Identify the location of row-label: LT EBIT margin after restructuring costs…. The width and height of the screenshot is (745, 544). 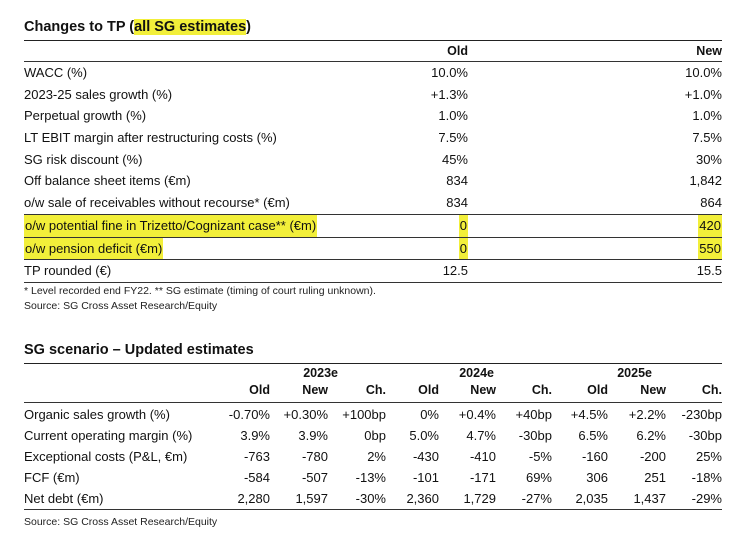
(150, 138).